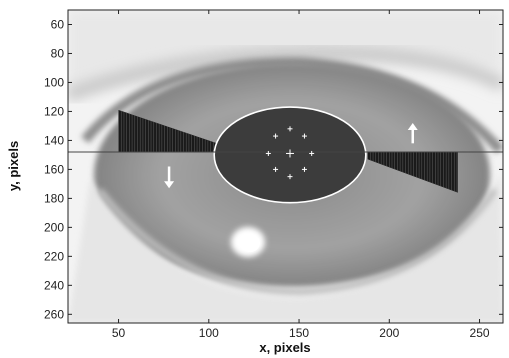 The image size is (509, 358). What do you see at coordinates (54, 227) in the screenshot?
I see `y-tick-label: 200` at bounding box center [54, 227].